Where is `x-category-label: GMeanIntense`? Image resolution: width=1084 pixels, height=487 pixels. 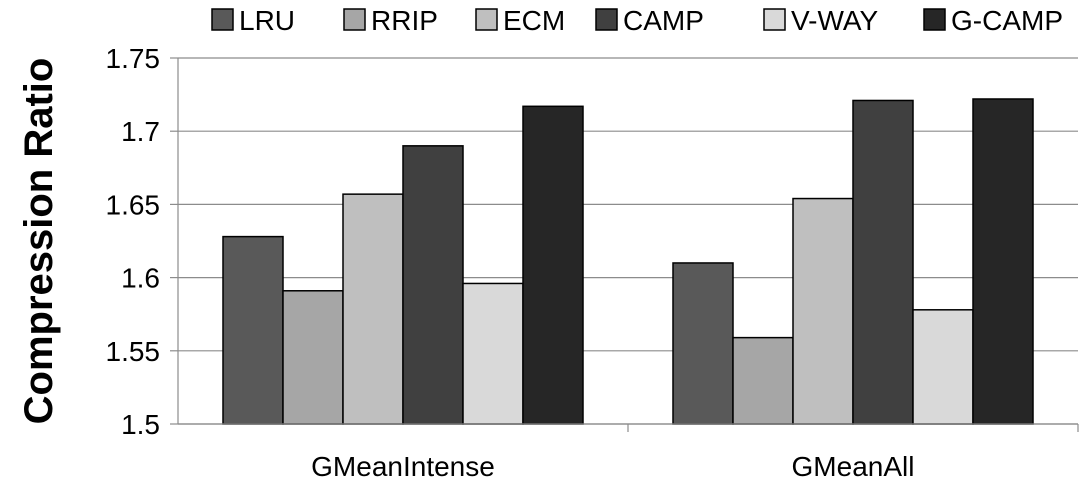
x-category-label: GMeanIntense is located at coordinates (403, 466).